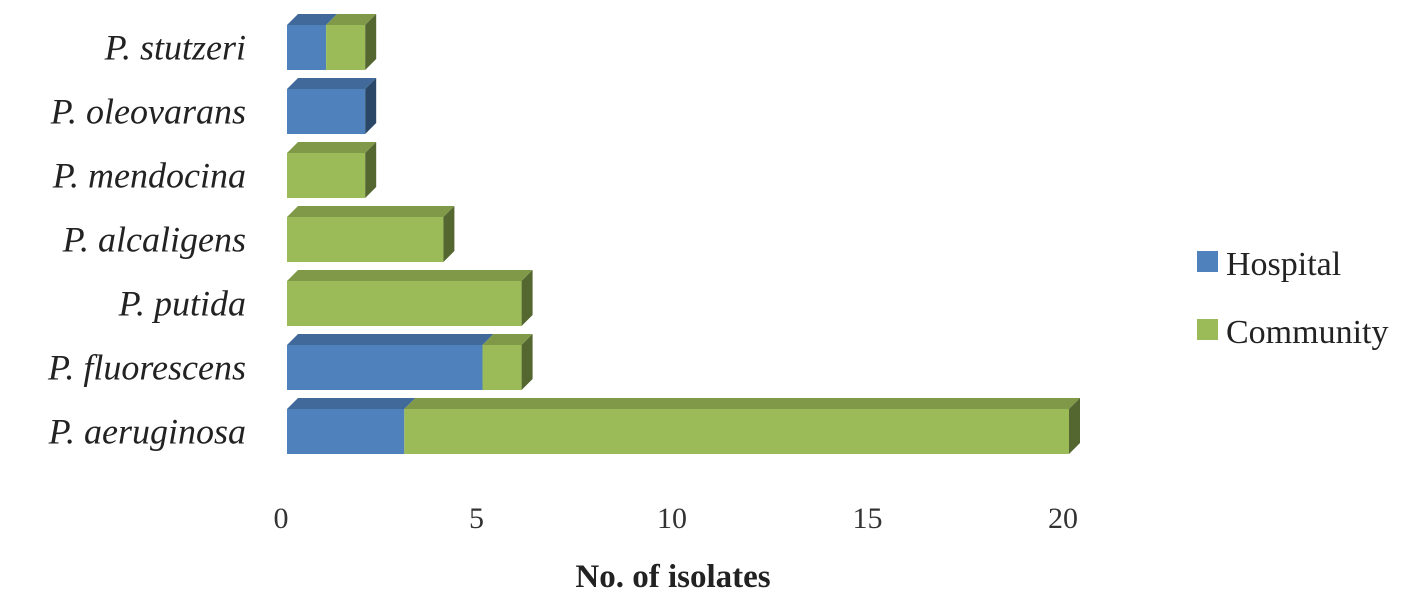  Describe the element at coordinates (1207, 329) in the screenshot. I see `legend-swatch-community` at that location.